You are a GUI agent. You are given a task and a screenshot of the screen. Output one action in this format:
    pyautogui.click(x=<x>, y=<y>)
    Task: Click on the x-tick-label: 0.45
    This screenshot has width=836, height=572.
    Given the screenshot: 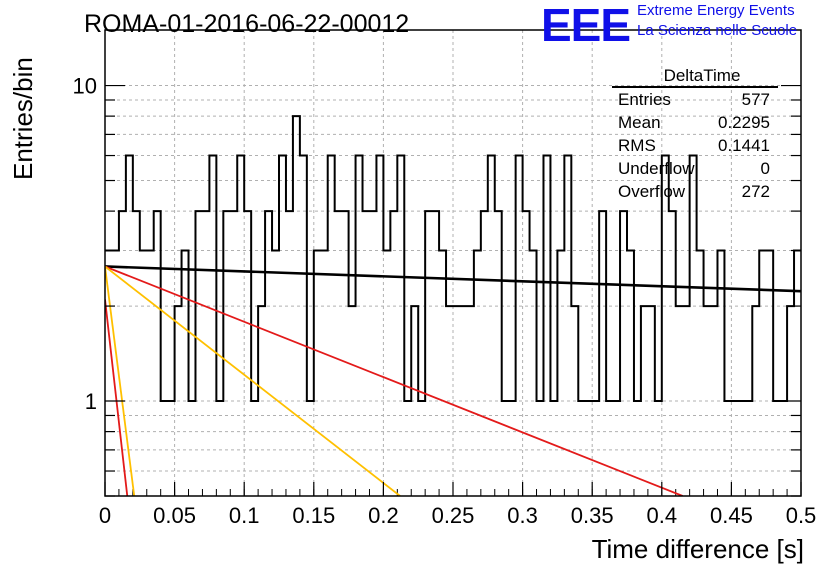 What is the action you would take?
    pyautogui.click(x=731, y=515)
    